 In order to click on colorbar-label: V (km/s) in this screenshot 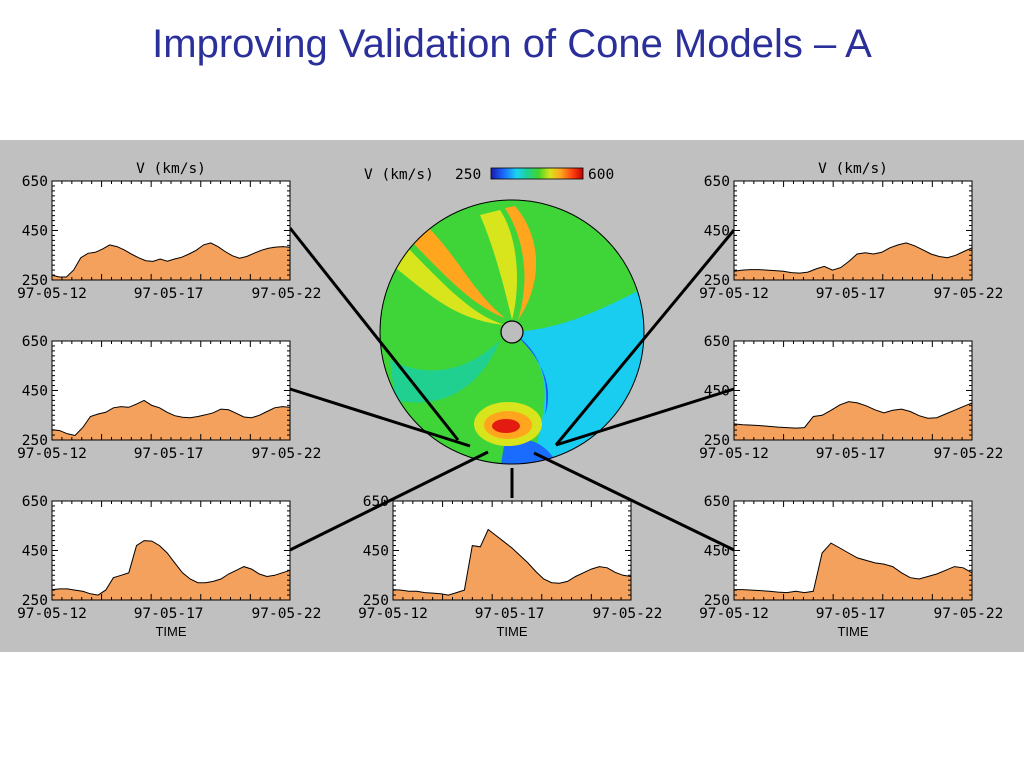, I will do `click(399, 175)`.